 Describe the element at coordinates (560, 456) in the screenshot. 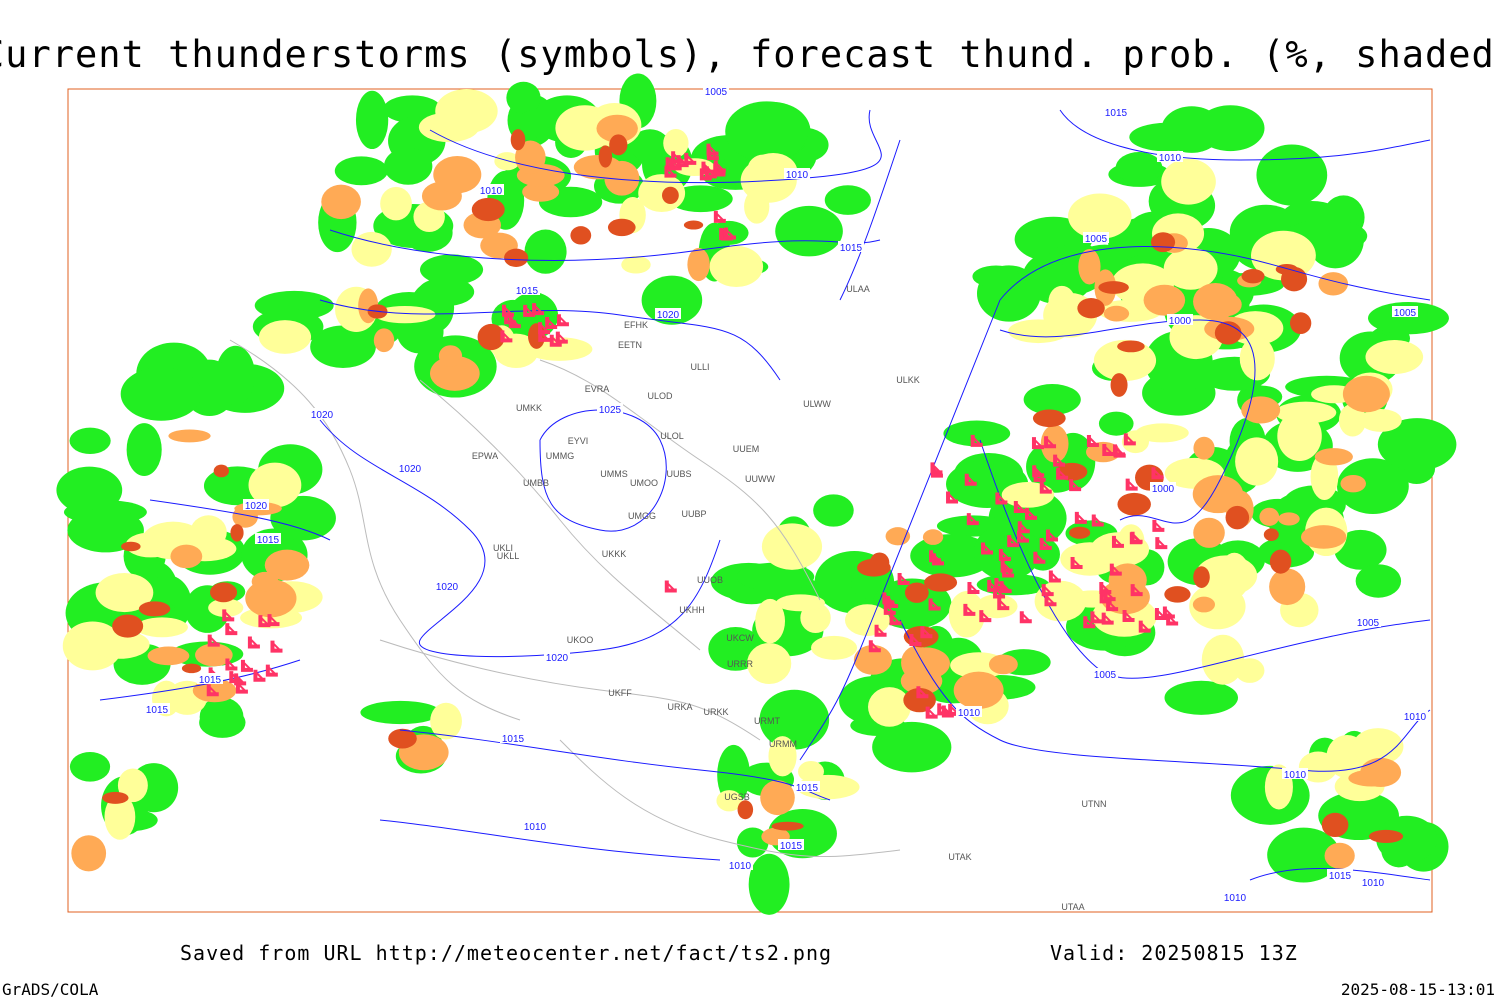

I see `station-label: UMMG` at that location.